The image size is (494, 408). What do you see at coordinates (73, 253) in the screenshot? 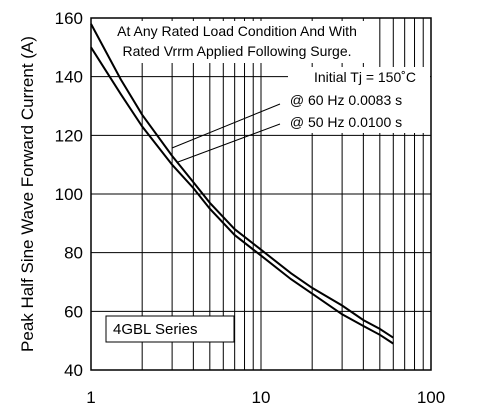
I see `y-tick-label: 80` at bounding box center [73, 253].